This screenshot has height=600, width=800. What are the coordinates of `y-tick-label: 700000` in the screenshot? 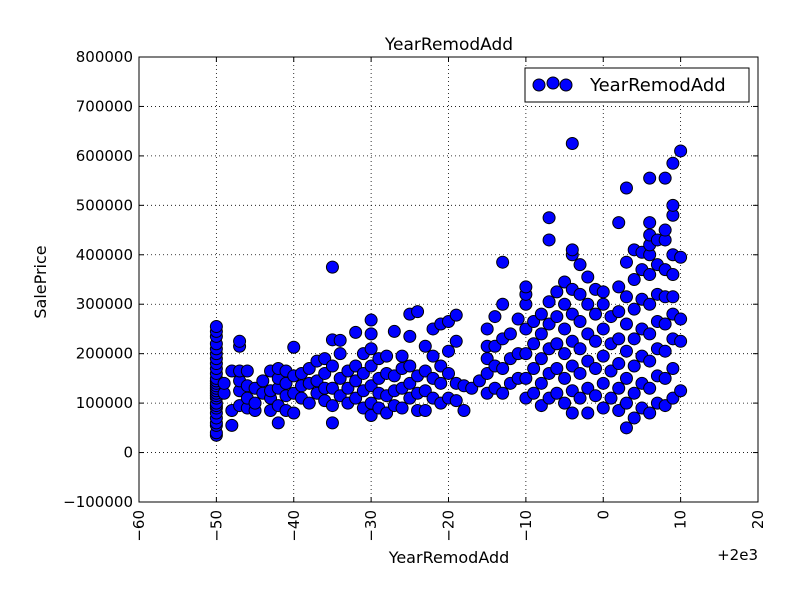 It's located at (104, 106).